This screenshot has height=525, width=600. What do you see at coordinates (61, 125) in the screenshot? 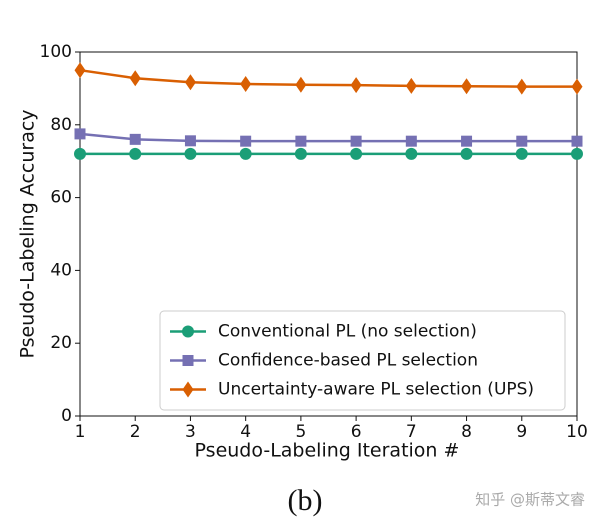
I see `y-tick-label: 80` at bounding box center [61, 125].